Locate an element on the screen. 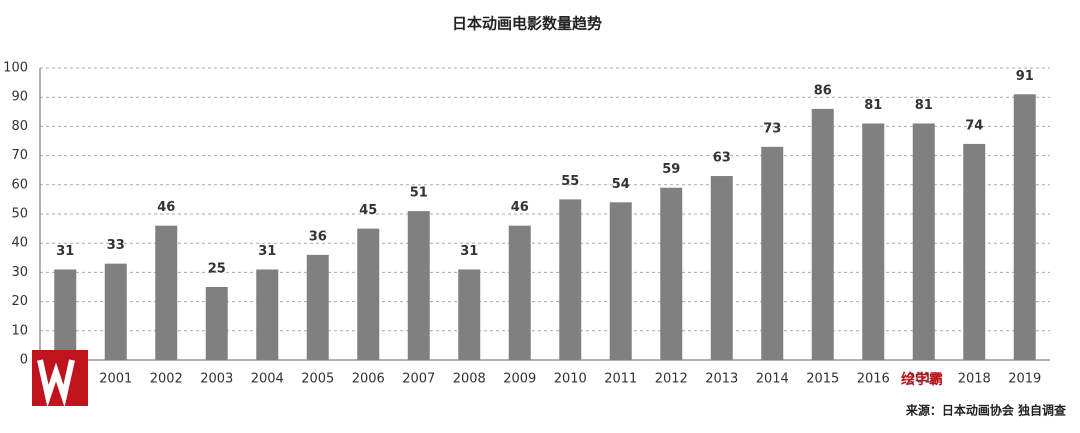 The image size is (1080, 433). x-tick-label: 2014 is located at coordinates (772, 379).